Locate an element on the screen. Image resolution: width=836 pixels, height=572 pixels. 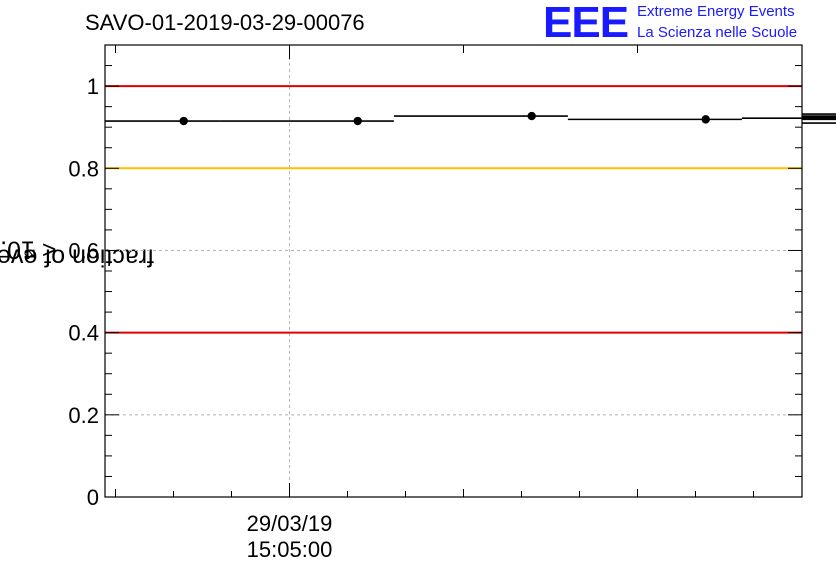
y-tick-label: 0.2 is located at coordinates (83, 415).